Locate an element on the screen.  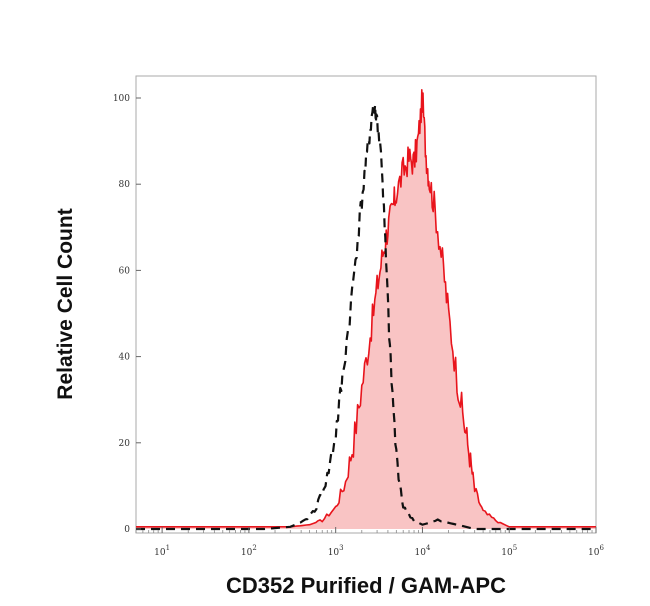
x-axis-title: CD352 Purified / GAM-APC is located at coordinates (366, 585).